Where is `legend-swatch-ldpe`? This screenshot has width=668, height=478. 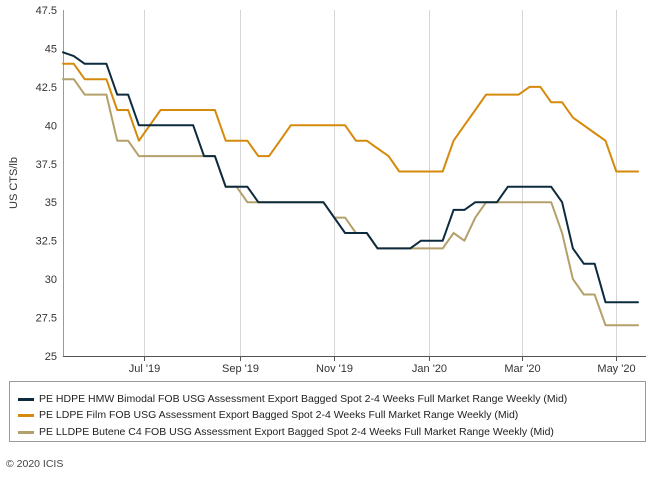
legend-swatch-ldpe is located at coordinates (26, 415).